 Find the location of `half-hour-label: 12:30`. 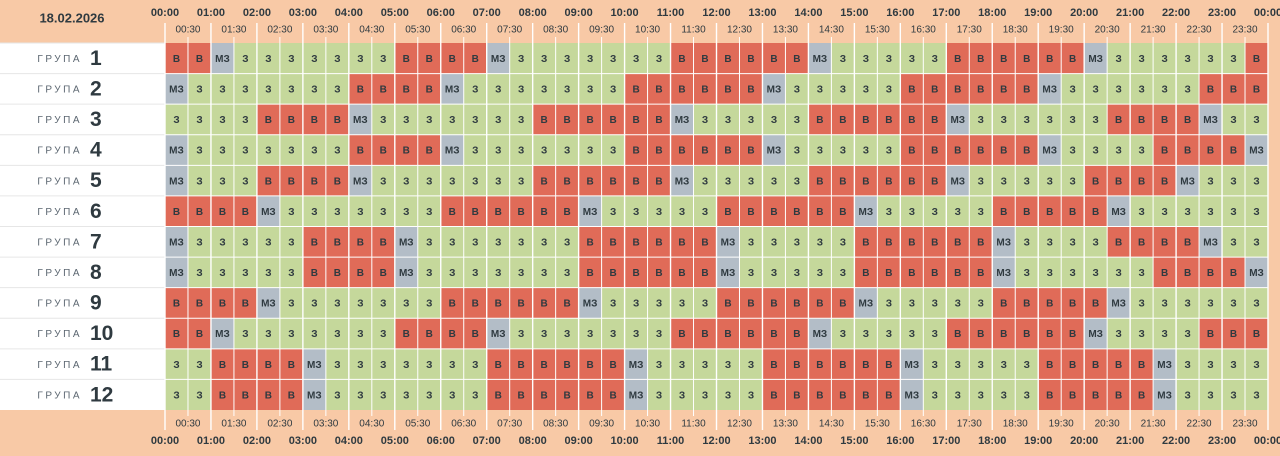

half-hour-label: 12:30 is located at coordinates (739, 424).